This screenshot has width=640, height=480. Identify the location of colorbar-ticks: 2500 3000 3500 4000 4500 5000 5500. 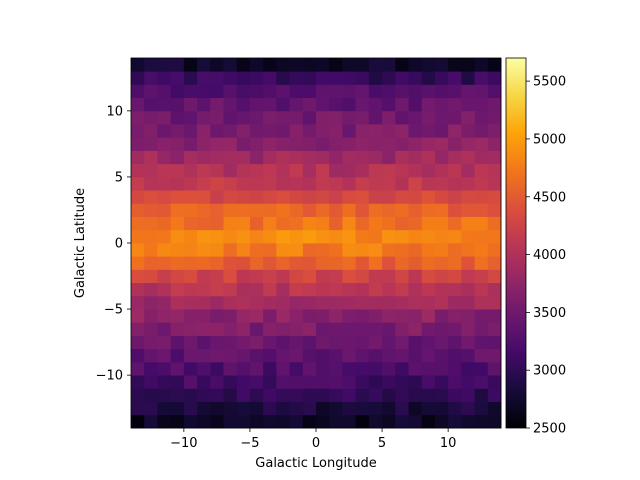
(546, 256).